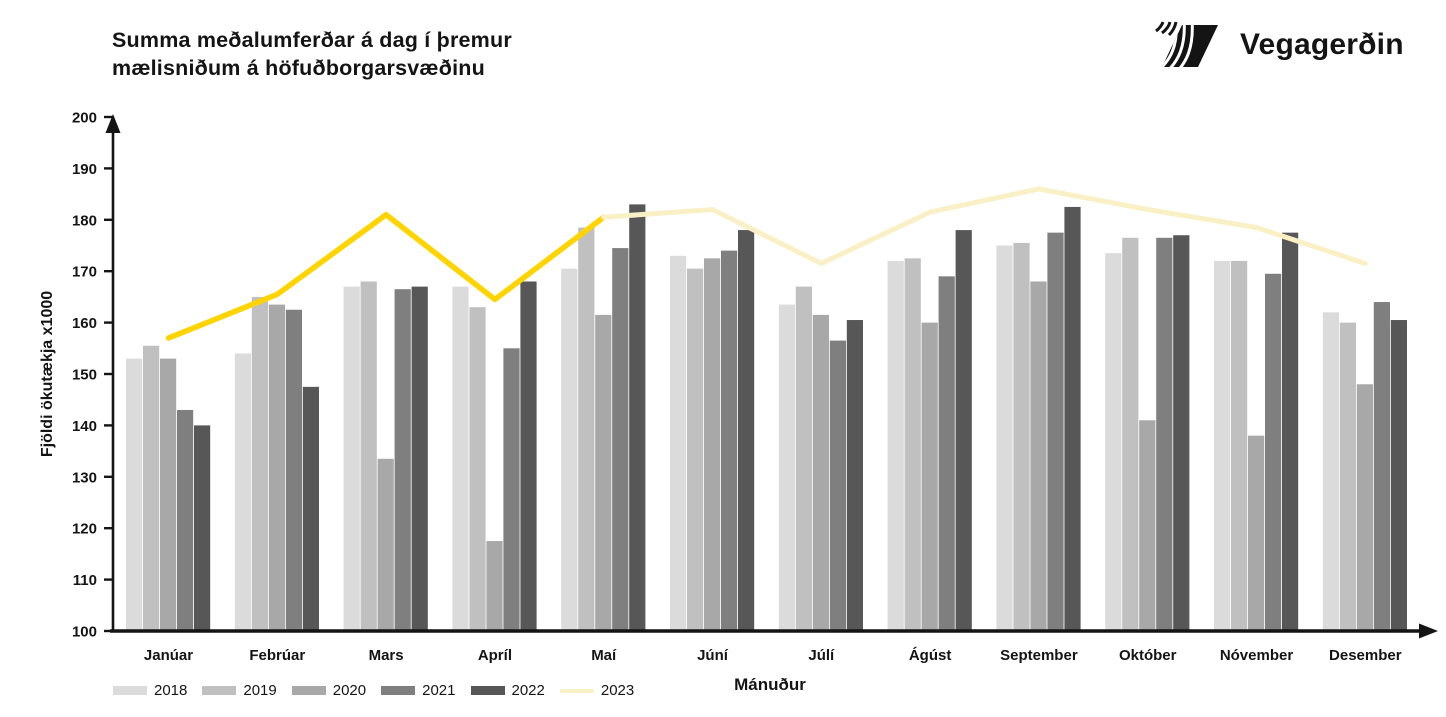  I want to click on bar-2018-Nóvember, so click(1222, 445).